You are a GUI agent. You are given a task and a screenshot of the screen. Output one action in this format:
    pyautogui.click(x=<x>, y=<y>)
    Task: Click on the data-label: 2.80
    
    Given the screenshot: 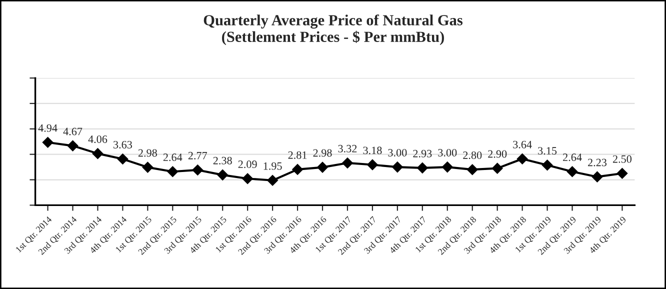 What is the action you would take?
    pyautogui.click(x=472, y=155)
    